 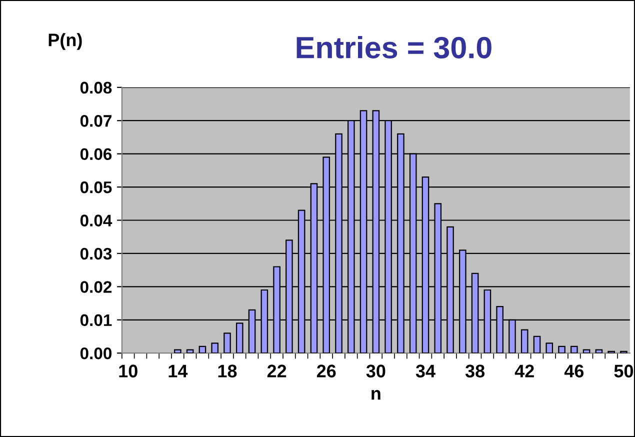 What do you see at coordinates (276, 371) in the screenshot?
I see `x-tick-label: 22` at bounding box center [276, 371].